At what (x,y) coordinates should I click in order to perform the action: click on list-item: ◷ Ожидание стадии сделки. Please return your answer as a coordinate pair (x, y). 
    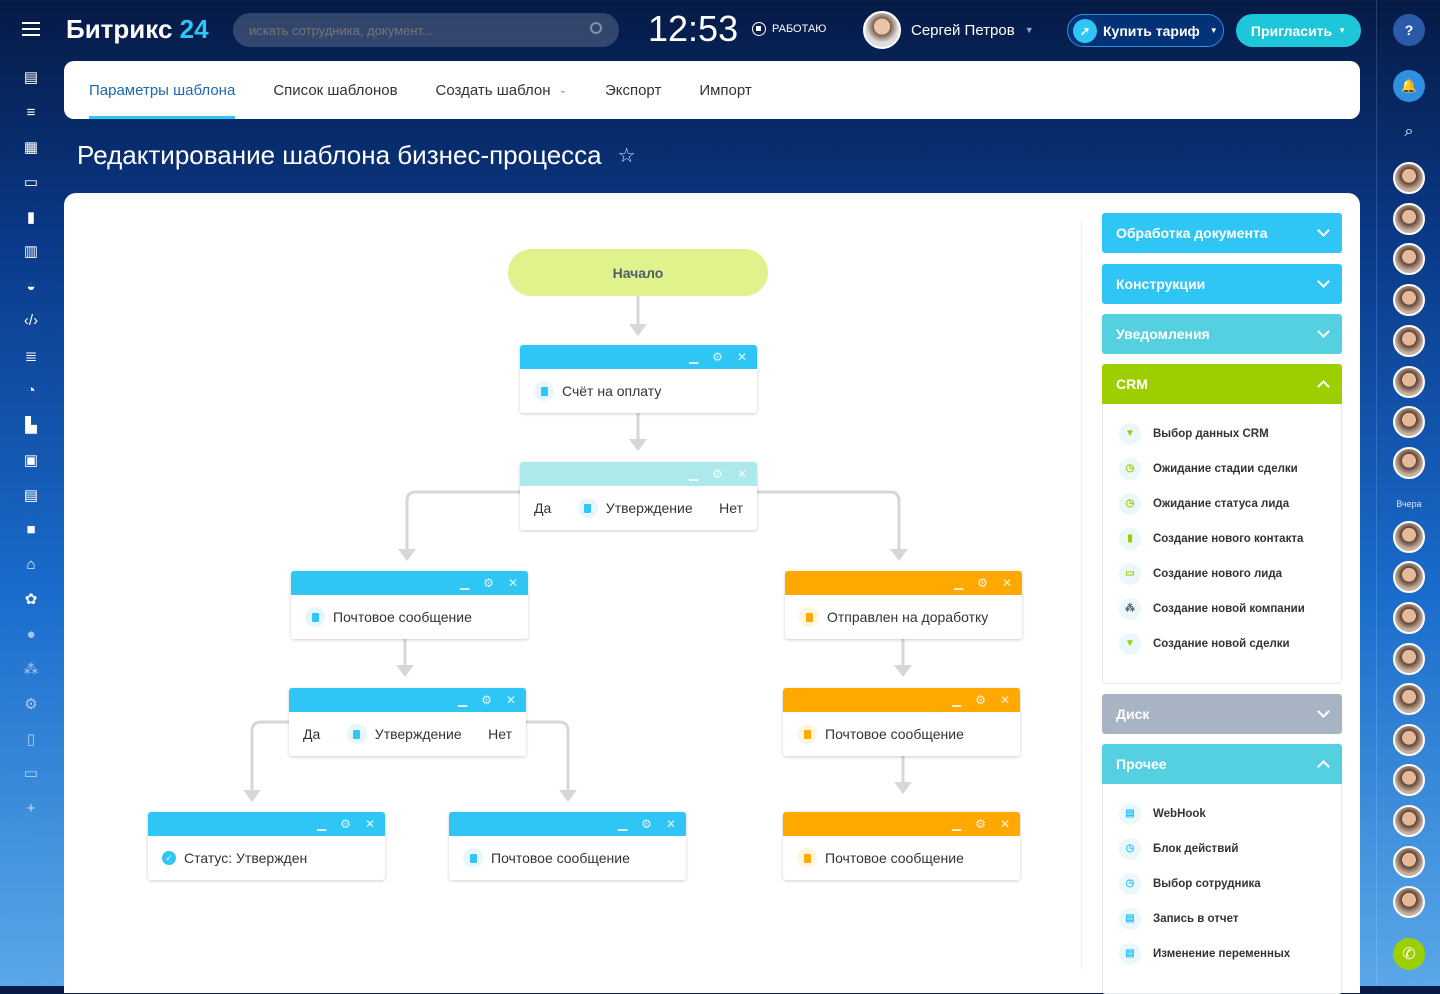
    Looking at the image, I should click on (1222, 468).